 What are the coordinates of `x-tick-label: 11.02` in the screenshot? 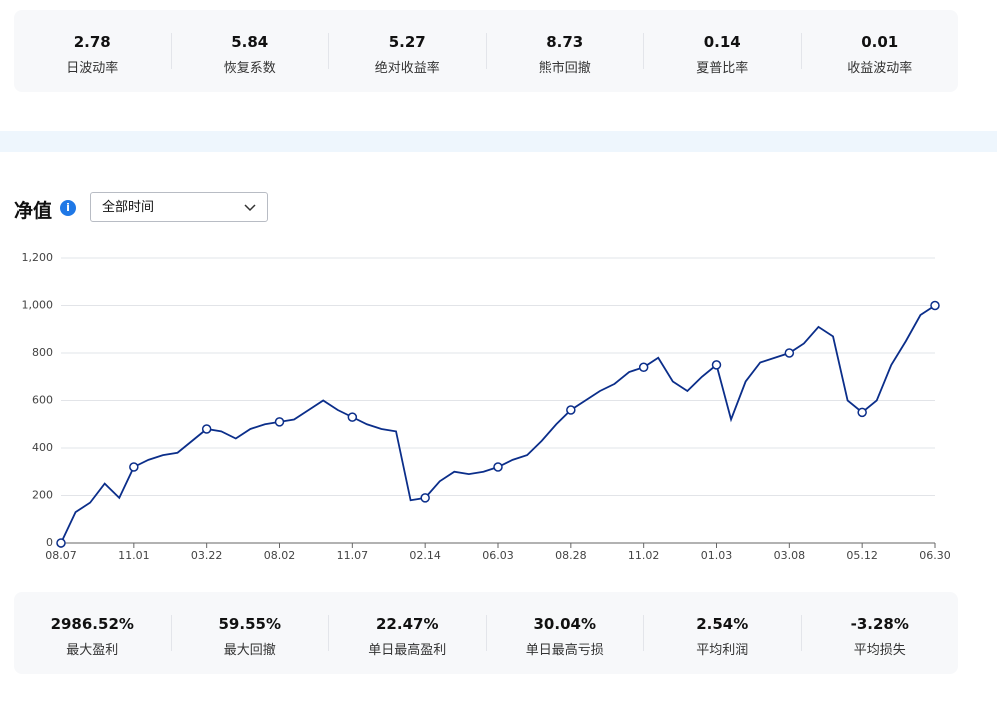 It's located at (644, 555).